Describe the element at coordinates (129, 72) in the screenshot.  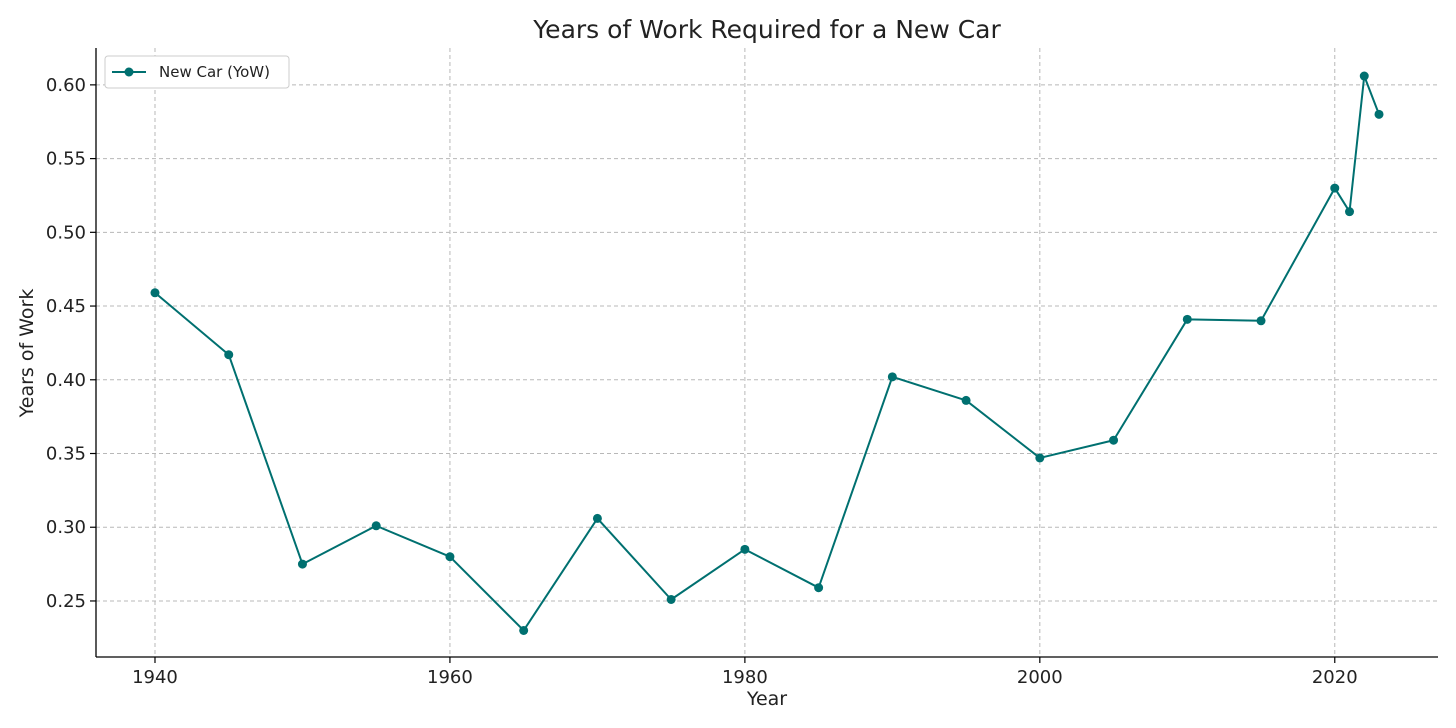
I see `legend-point-marker` at that location.